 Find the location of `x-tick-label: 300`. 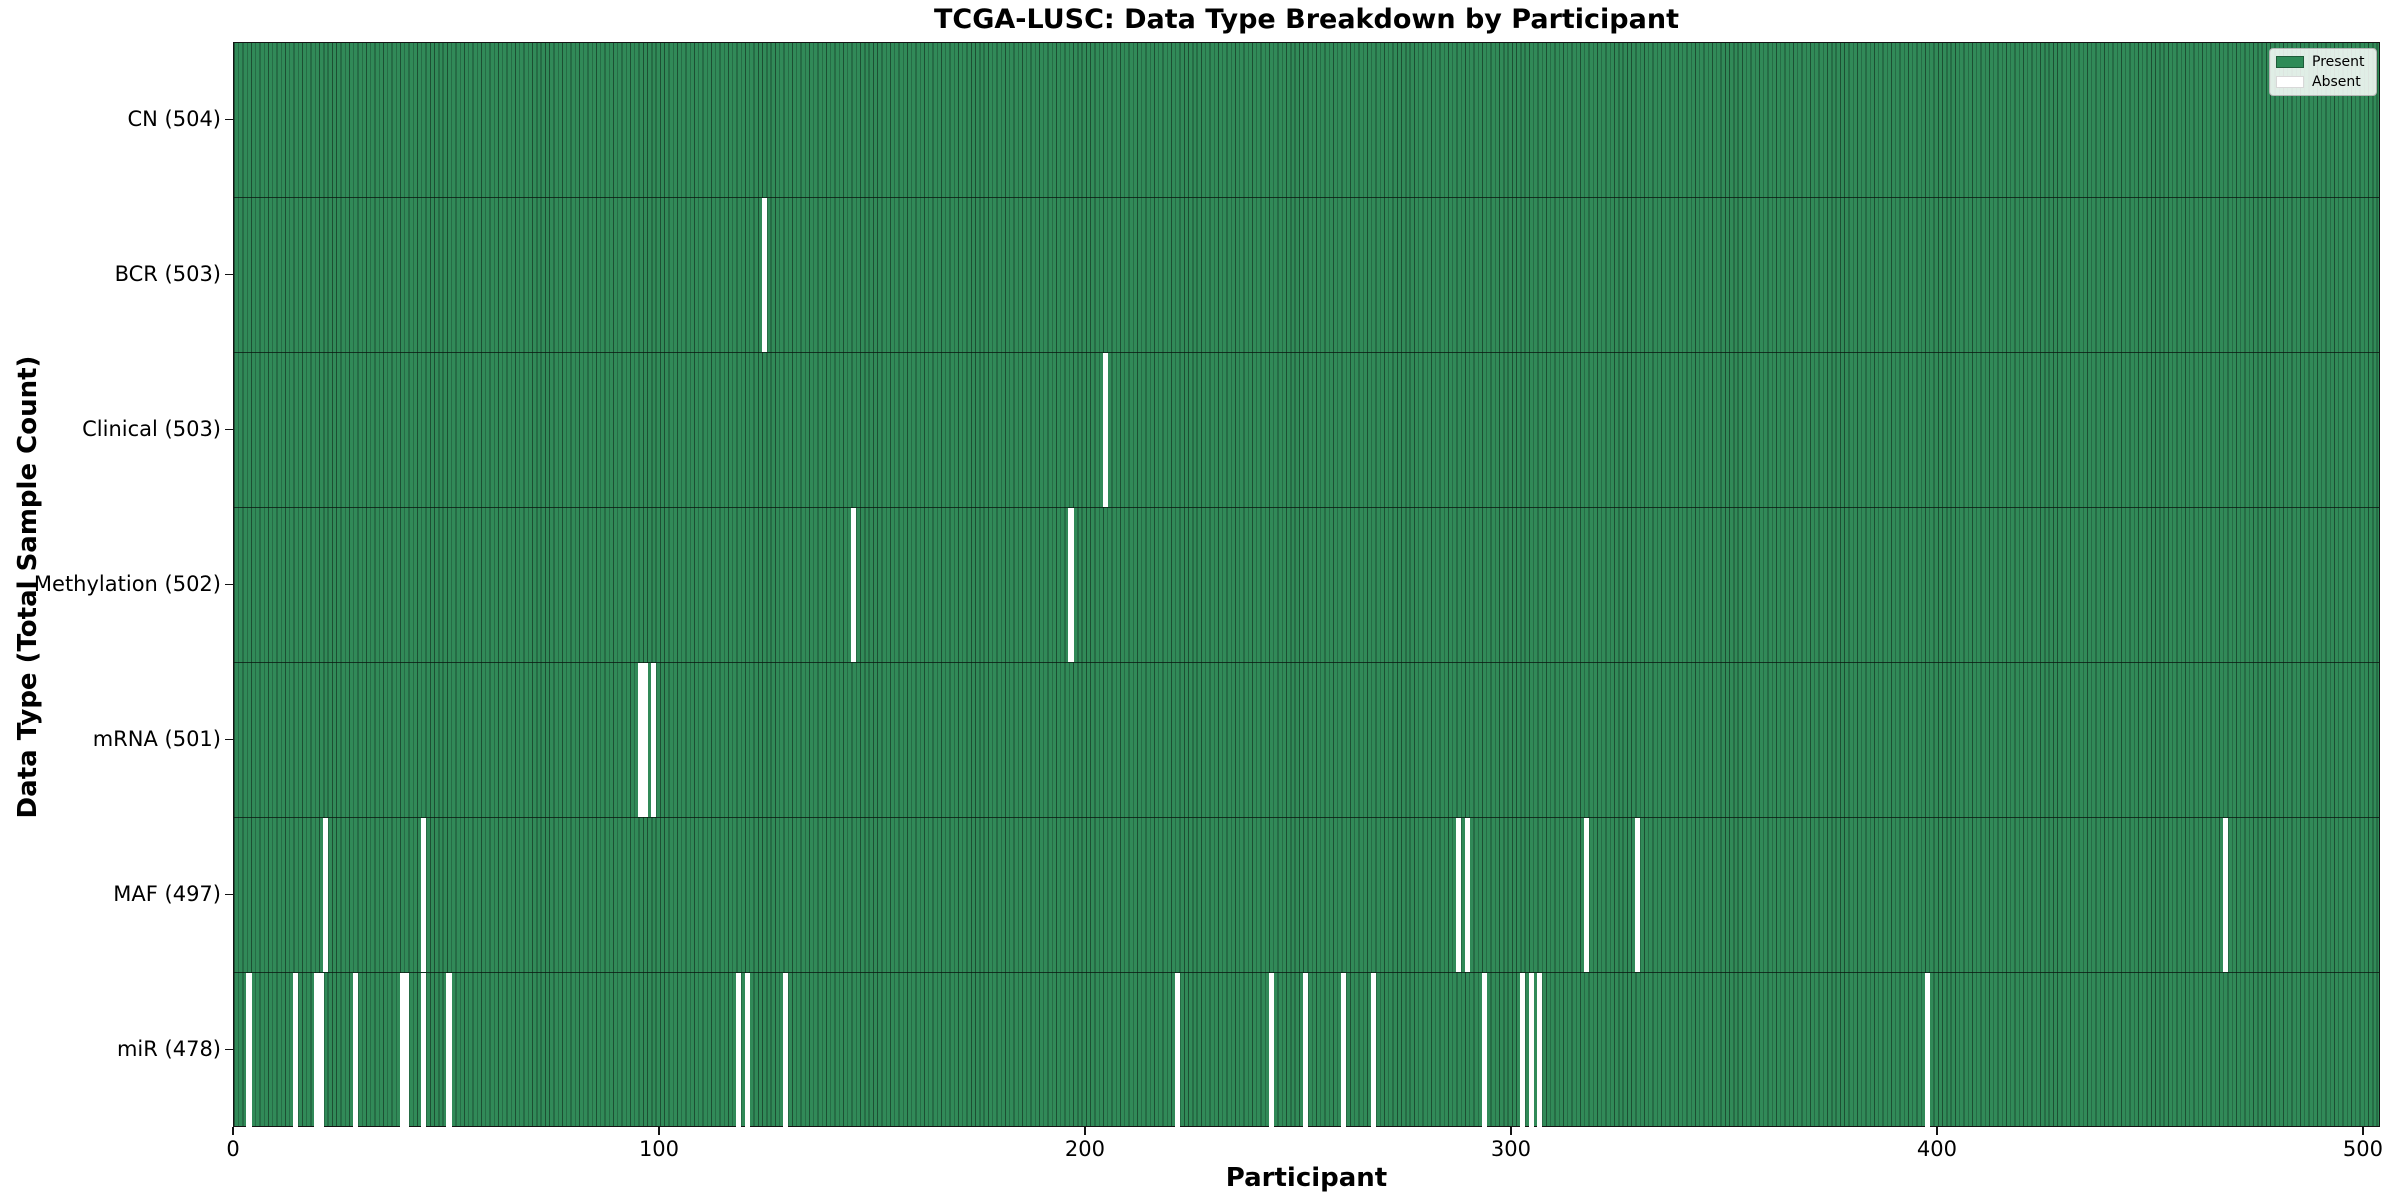

x-tick-label: 300 is located at coordinates (1511, 1149).